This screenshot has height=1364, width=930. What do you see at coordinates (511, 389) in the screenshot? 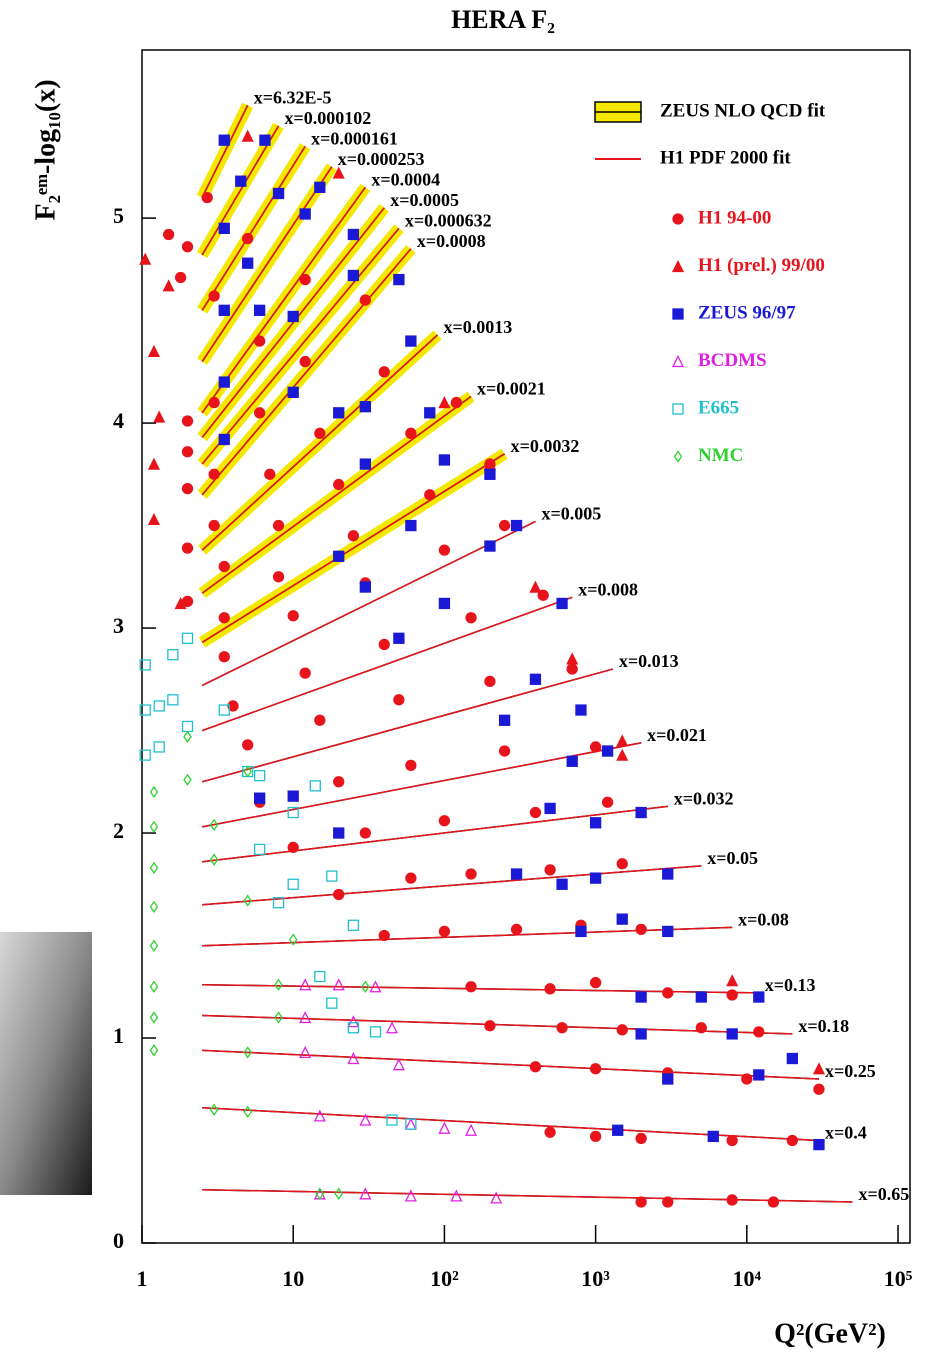
I see `bin-label: x=0.0021` at bounding box center [511, 389].